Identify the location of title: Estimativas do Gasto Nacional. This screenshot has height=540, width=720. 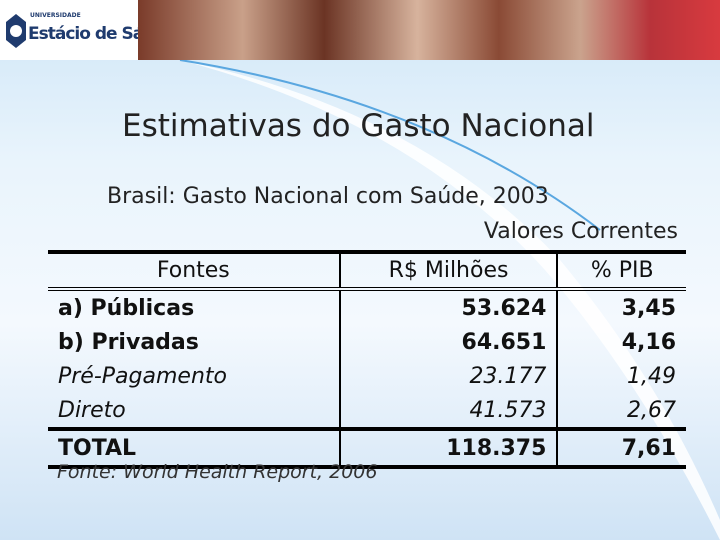
(358, 126).